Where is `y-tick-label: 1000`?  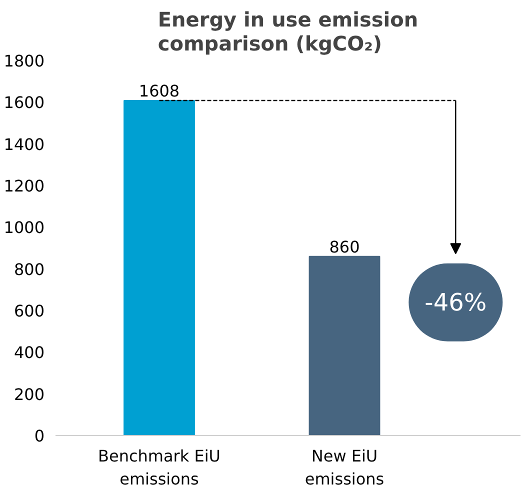 y-tick-label: 1000 is located at coordinates (24, 228).